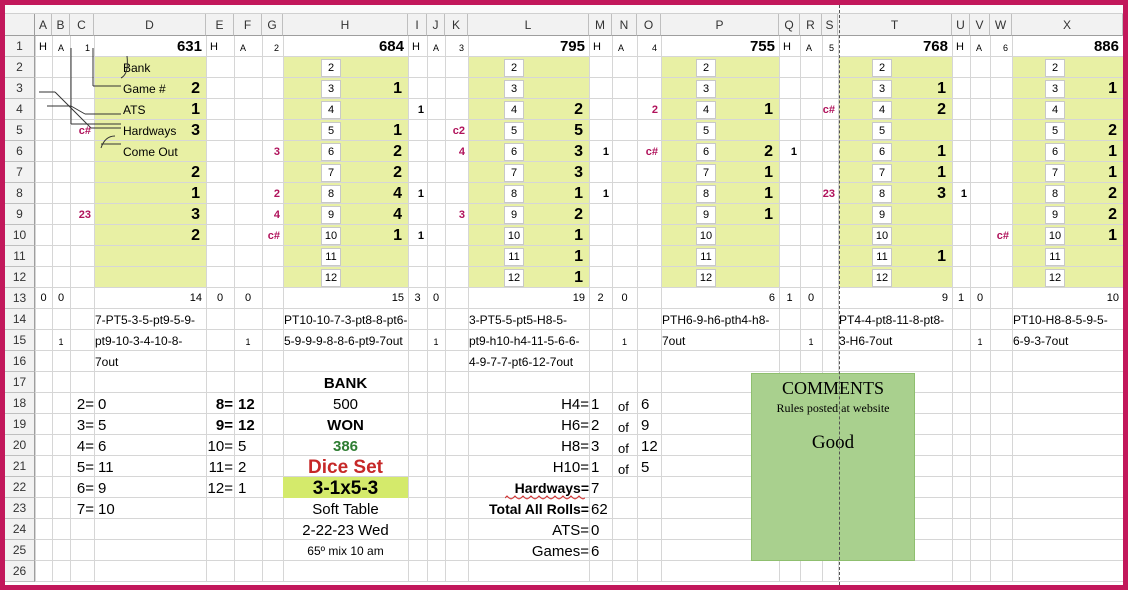 This screenshot has width=1128, height=590. I want to click on cell-mark: c#, so click(1002, 236).